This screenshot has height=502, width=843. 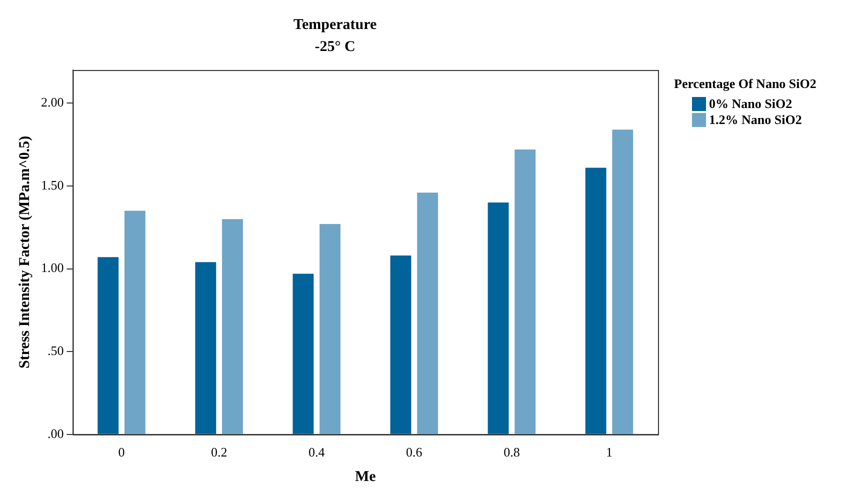 What do you see at coordinates (121, 452) in the screenshot?
I see `x-tick-label: 0` at bounding box center [121, 452].